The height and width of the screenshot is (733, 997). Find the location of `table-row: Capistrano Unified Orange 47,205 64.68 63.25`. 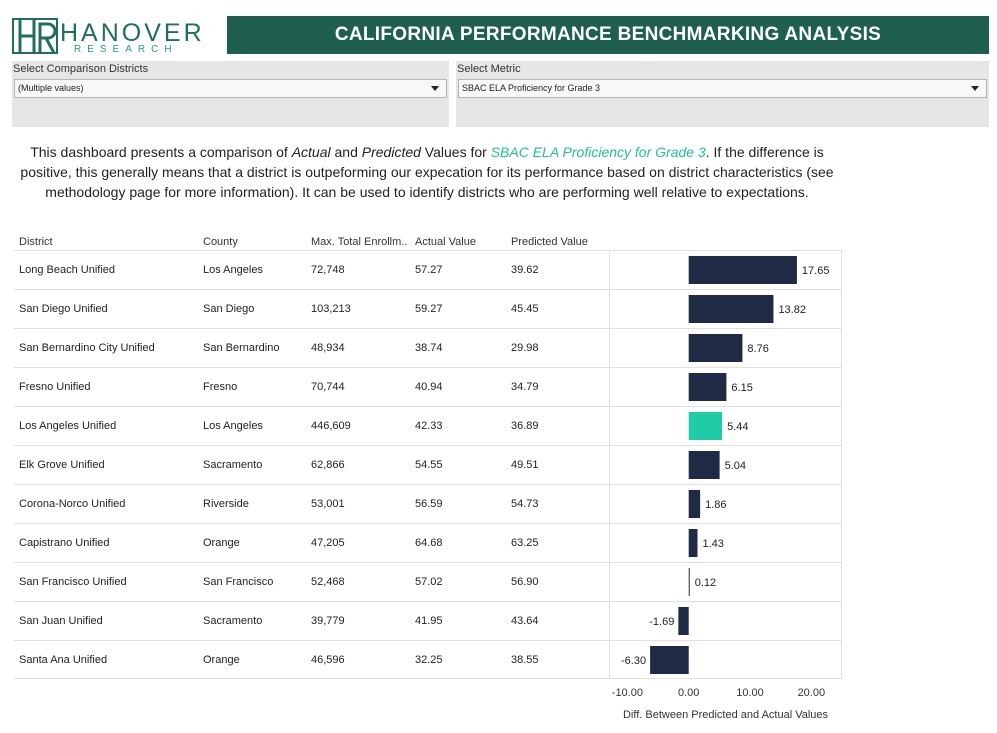

table-row: Capistrano Unified Orange 47,205 64.68 63.25 is located at coordinates (428, 542).